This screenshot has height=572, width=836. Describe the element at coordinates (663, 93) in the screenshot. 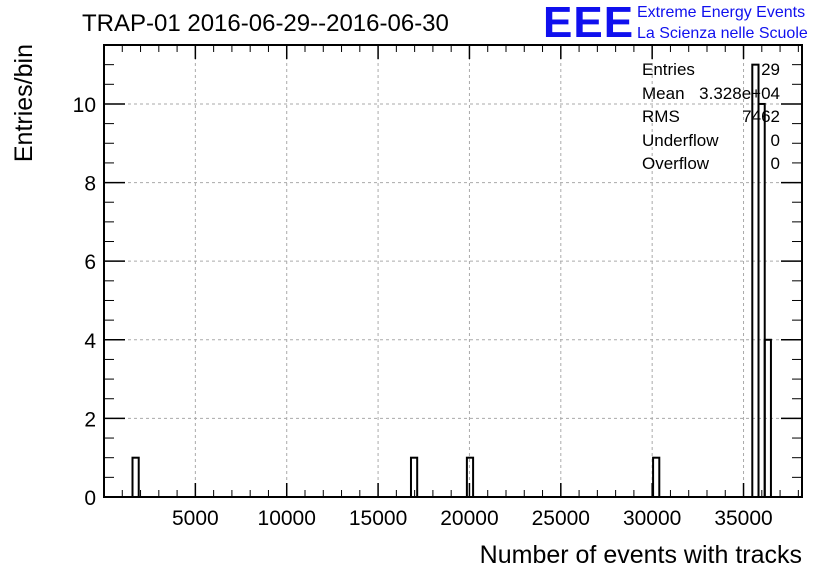

I see `stat-label: Mean` at that location.